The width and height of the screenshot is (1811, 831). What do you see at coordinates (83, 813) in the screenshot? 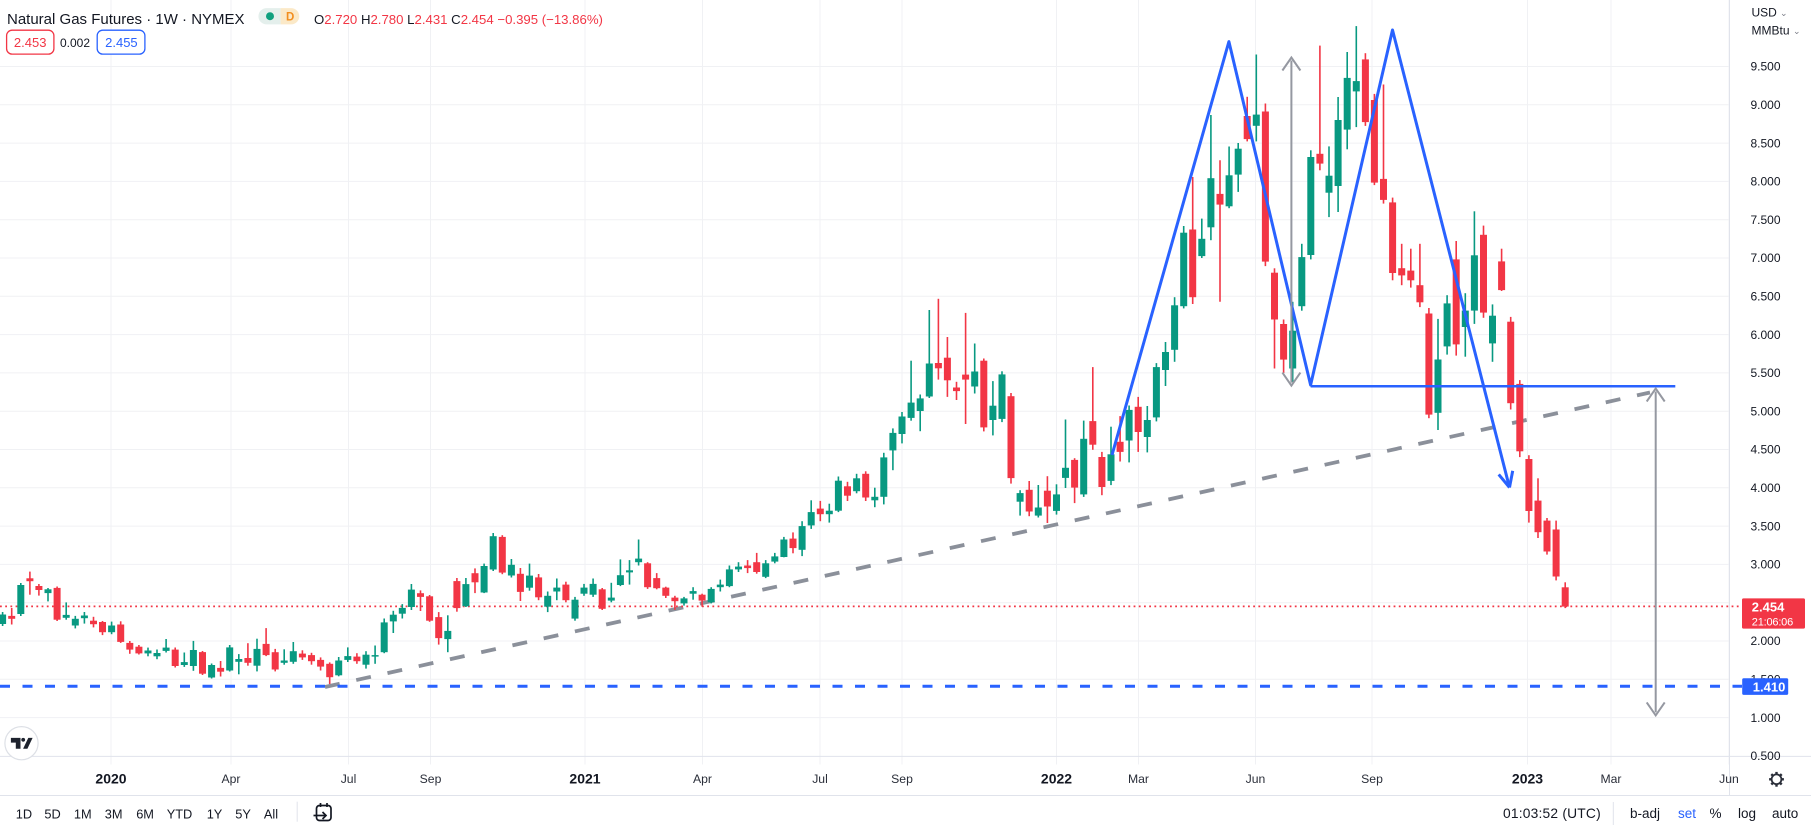
I see `svg-text: 1M` at bounding box center [83, 813].